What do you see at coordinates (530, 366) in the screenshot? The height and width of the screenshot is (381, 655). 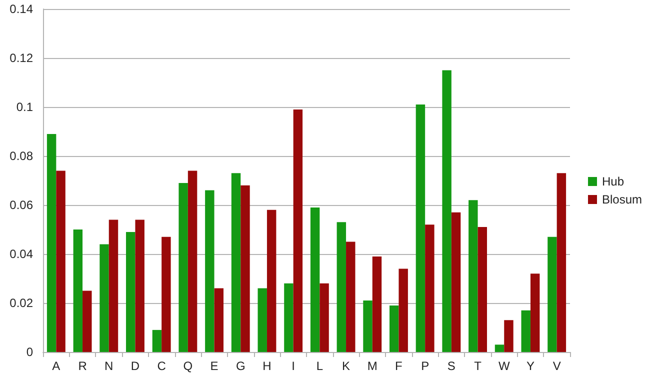 I see `x-tick-label: Y` at bounding box center [530, 366].